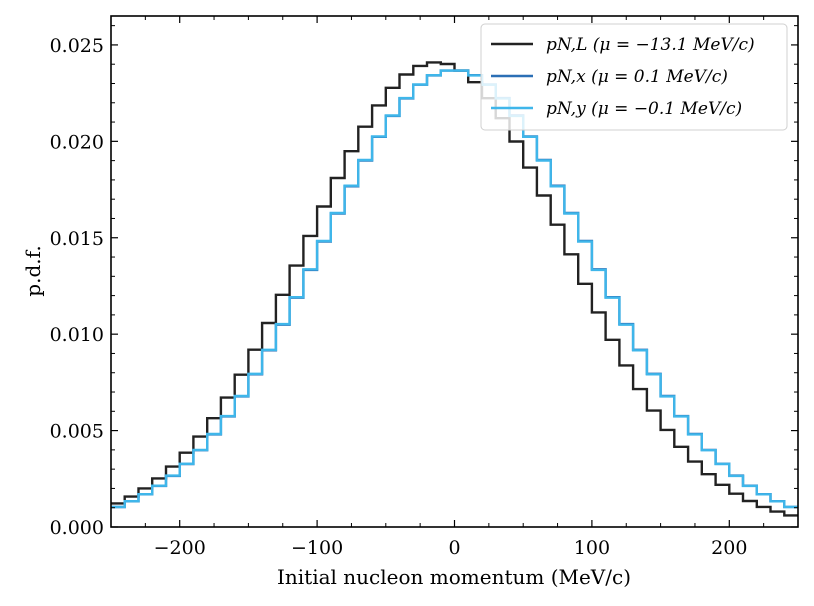 The image size is (814, 606). Describe the element at coordinates (77, 142) in the screenshot. I see `y-tick-label: 0.020` at that location.